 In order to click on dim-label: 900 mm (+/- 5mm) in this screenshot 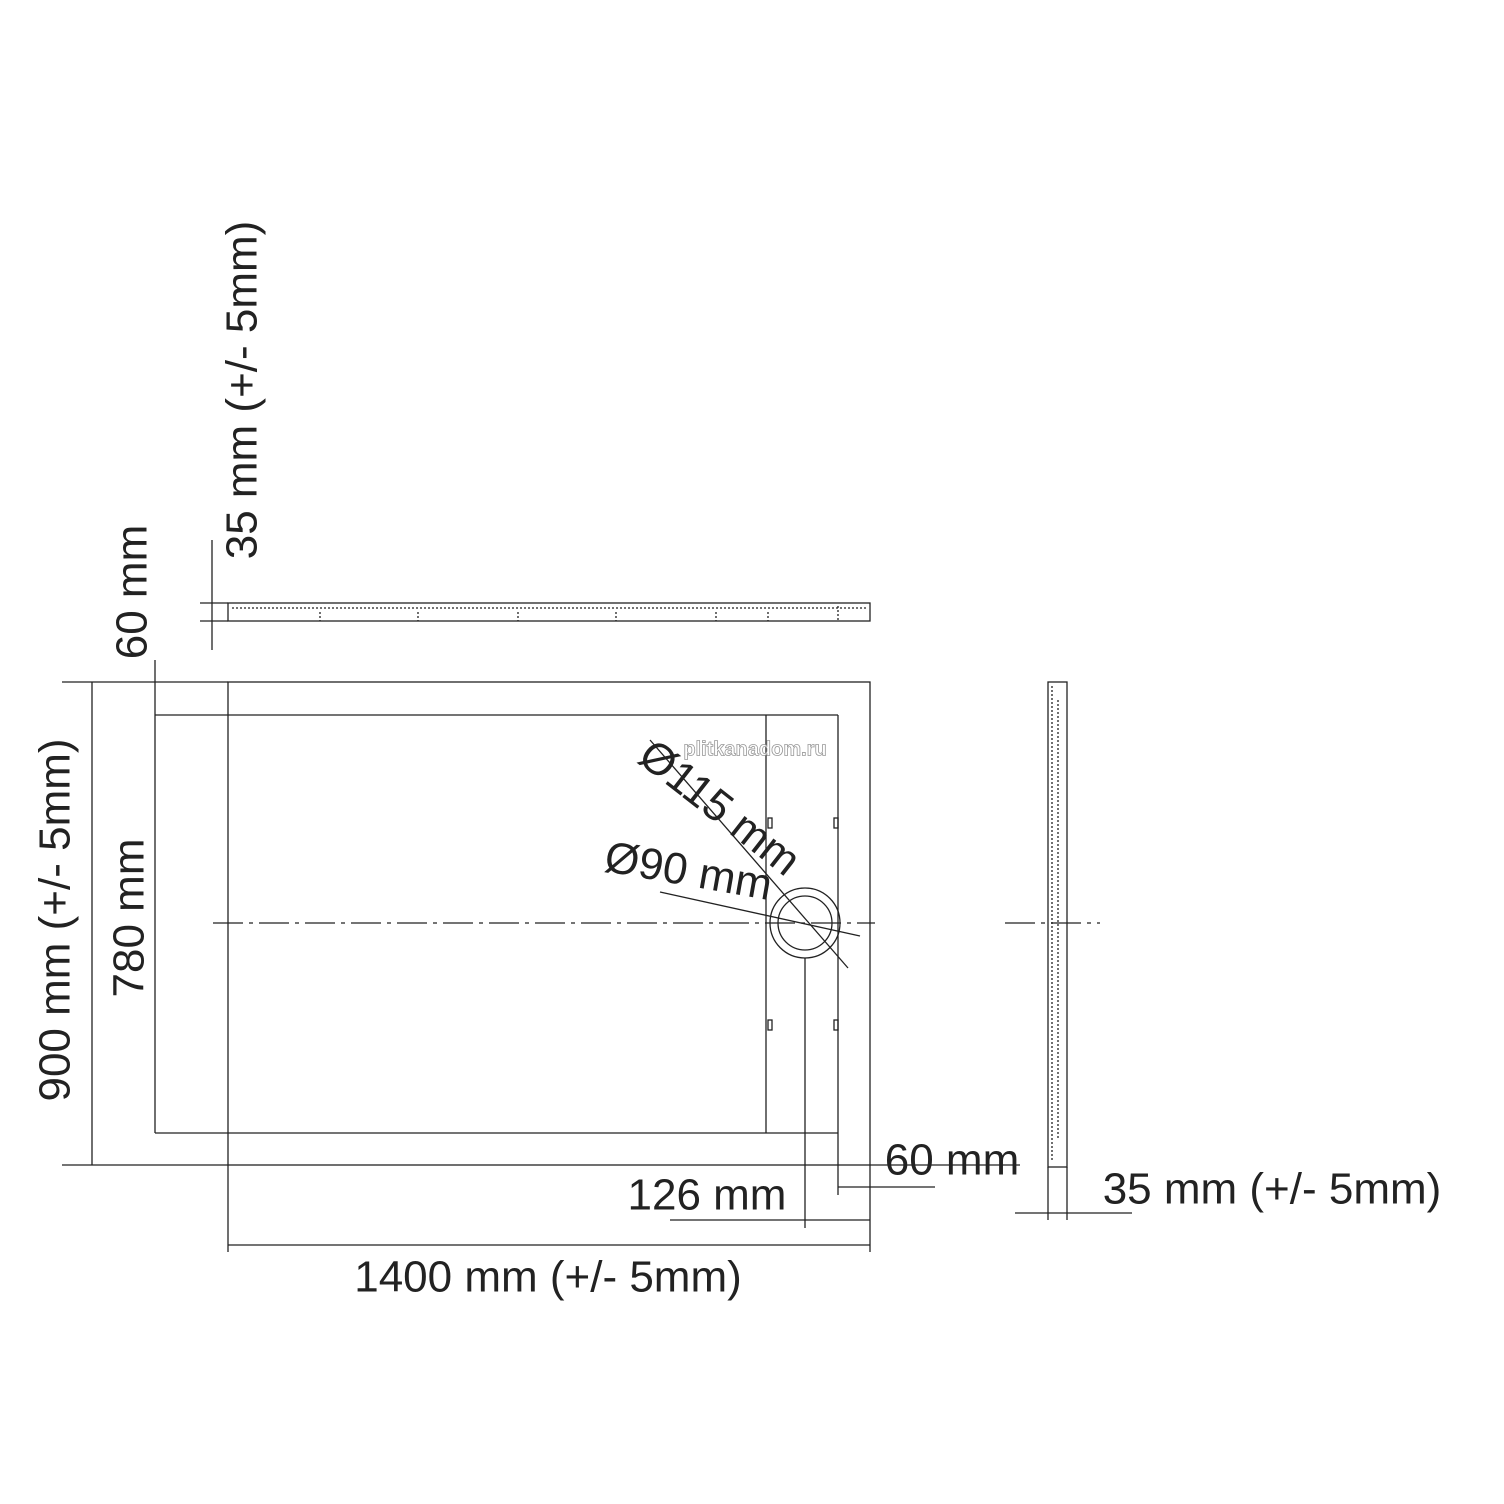, I will do `click(55, 919)`.